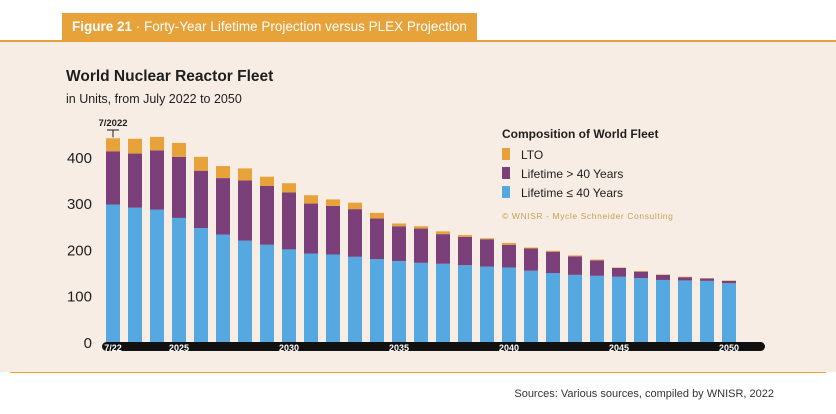 The width and height of the screenshot is (836, 414). Describe the element at coordinates (572, 174) in the screenshot. I see `legend-label: Lifetime > 40 Years` at that location.